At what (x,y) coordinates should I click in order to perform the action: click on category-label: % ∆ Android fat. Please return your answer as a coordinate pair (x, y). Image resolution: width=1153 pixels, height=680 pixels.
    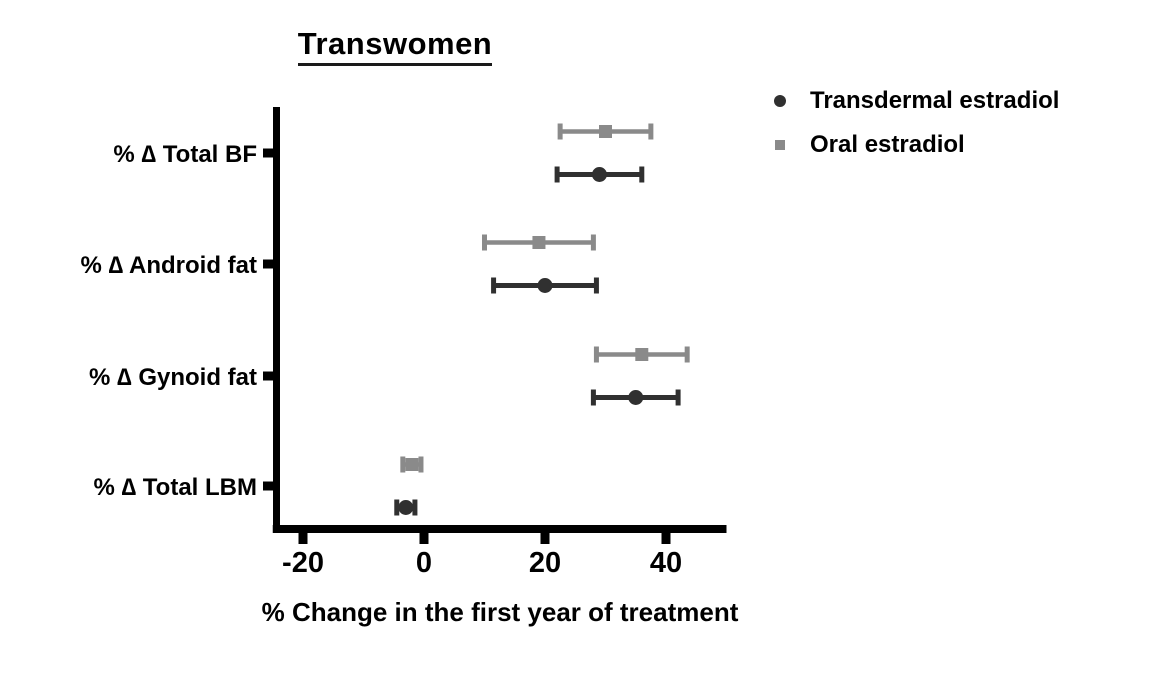
    Looking at the image, I should click on (169, 265).